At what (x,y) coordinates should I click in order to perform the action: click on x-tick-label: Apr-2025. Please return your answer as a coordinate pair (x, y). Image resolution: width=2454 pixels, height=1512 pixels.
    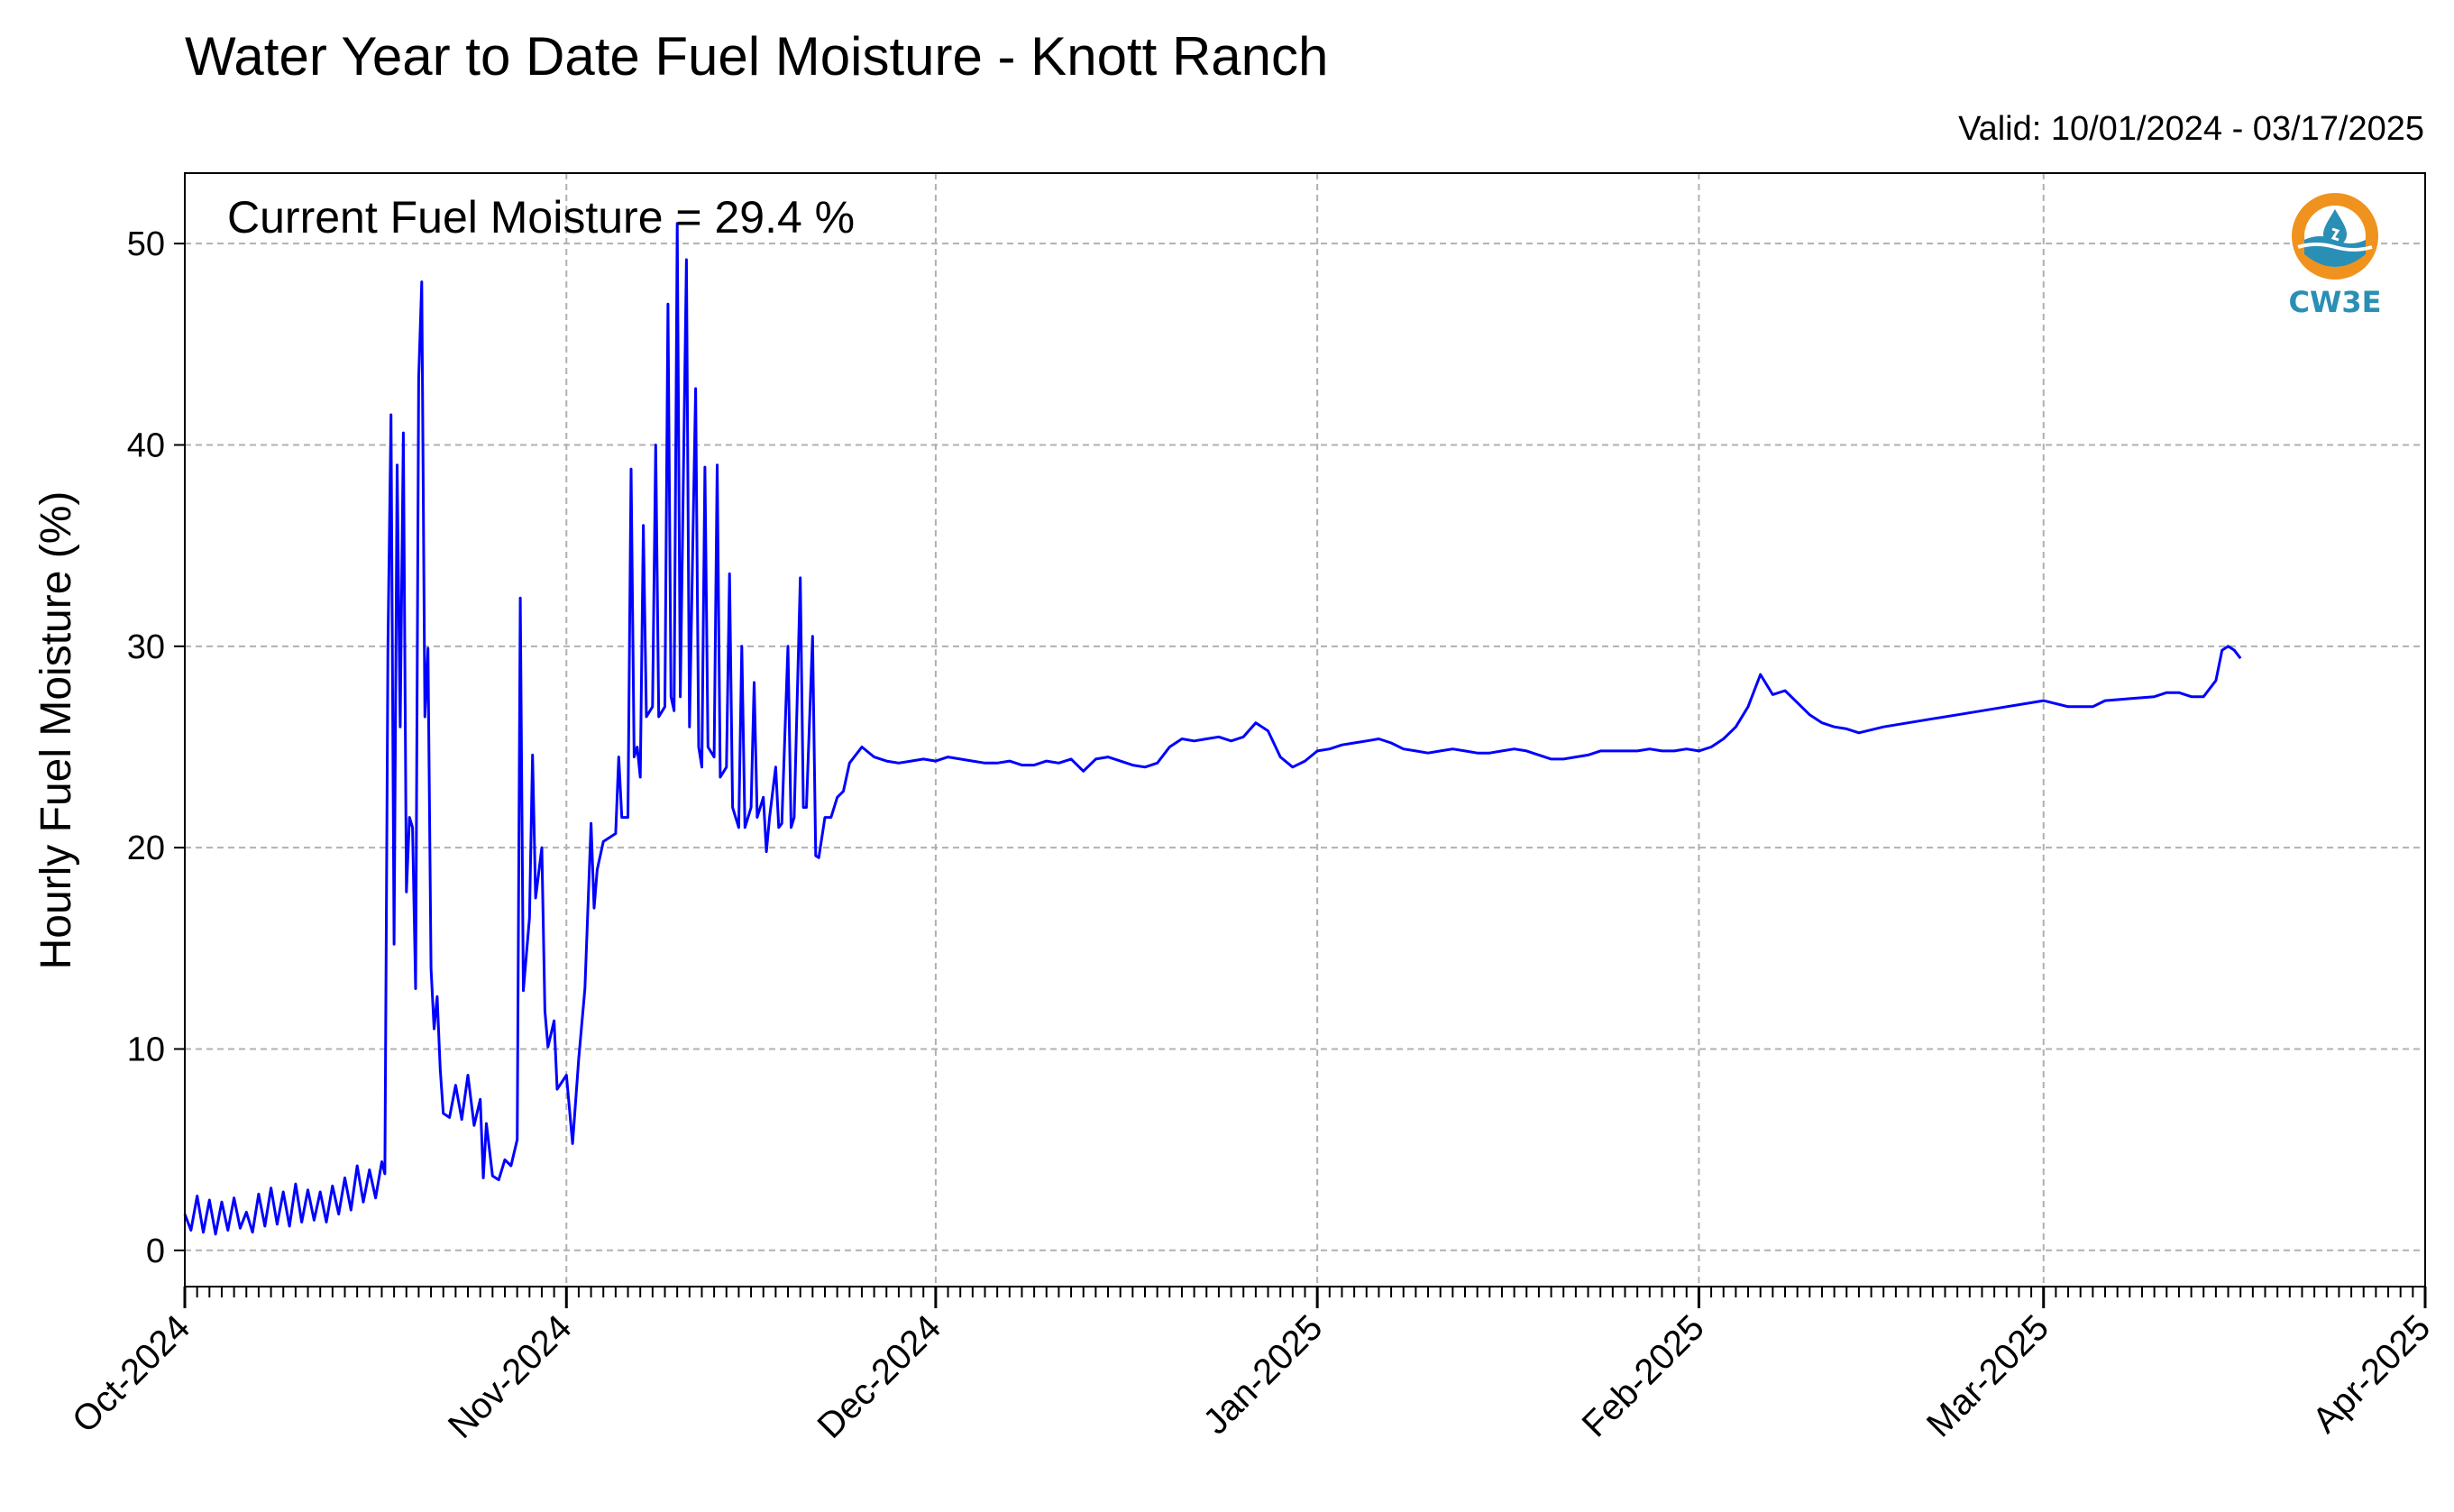
    Looking at the image, I should click on (2371, 1373).